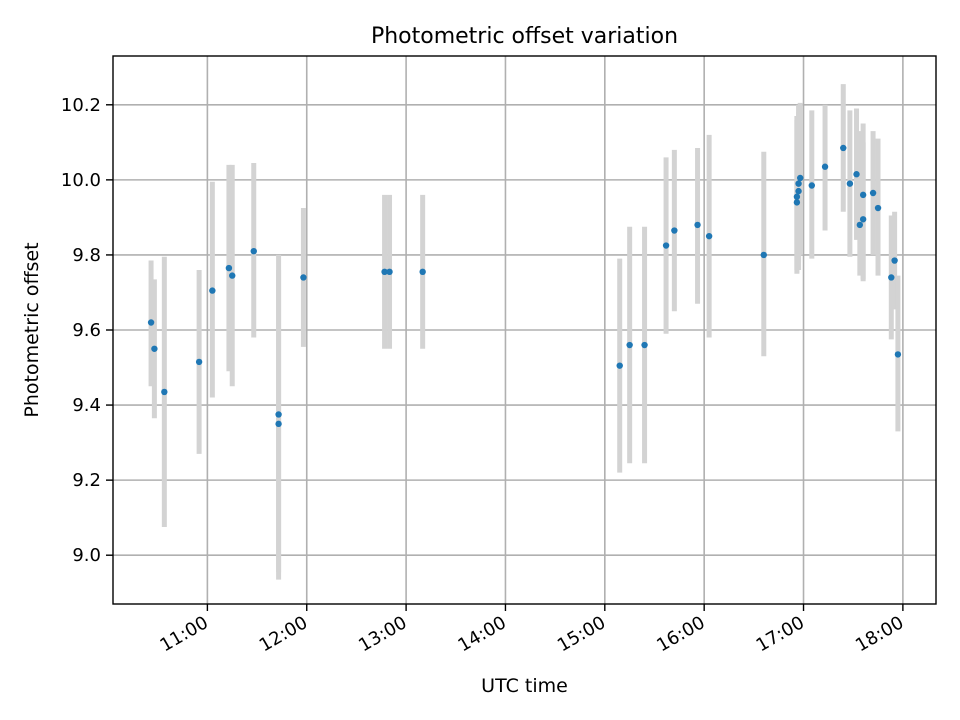 The width and height of the screenshot is (960, 720). Describe the element at coordinates (879, 634) in the screenshot. I see `x-tick-label: 18:00` at that location.